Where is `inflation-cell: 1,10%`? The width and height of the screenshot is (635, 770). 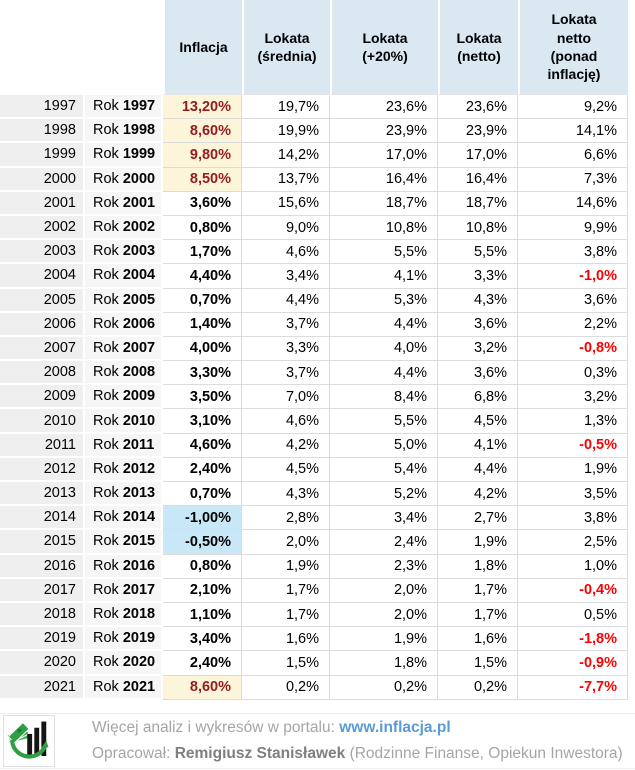 inflation-cell: 1,10% is located at coordinates (202, 615).